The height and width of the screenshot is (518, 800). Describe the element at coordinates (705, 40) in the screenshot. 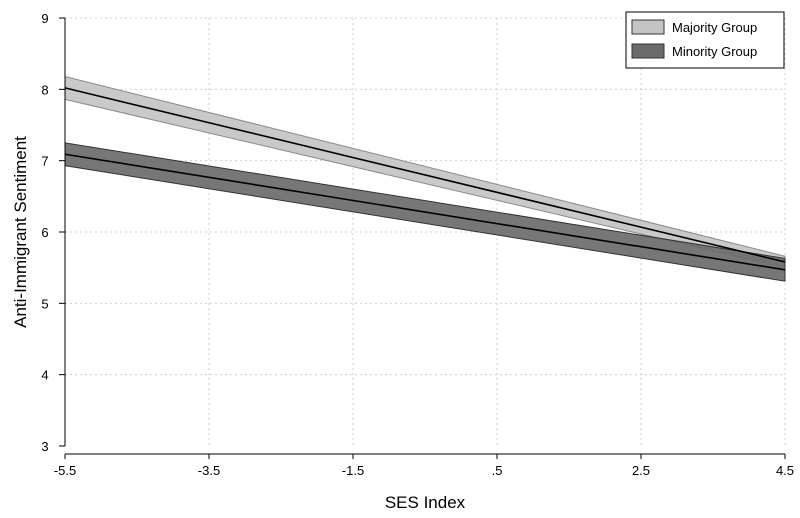

I see `legend: Majority Group Minority Group` at that location.